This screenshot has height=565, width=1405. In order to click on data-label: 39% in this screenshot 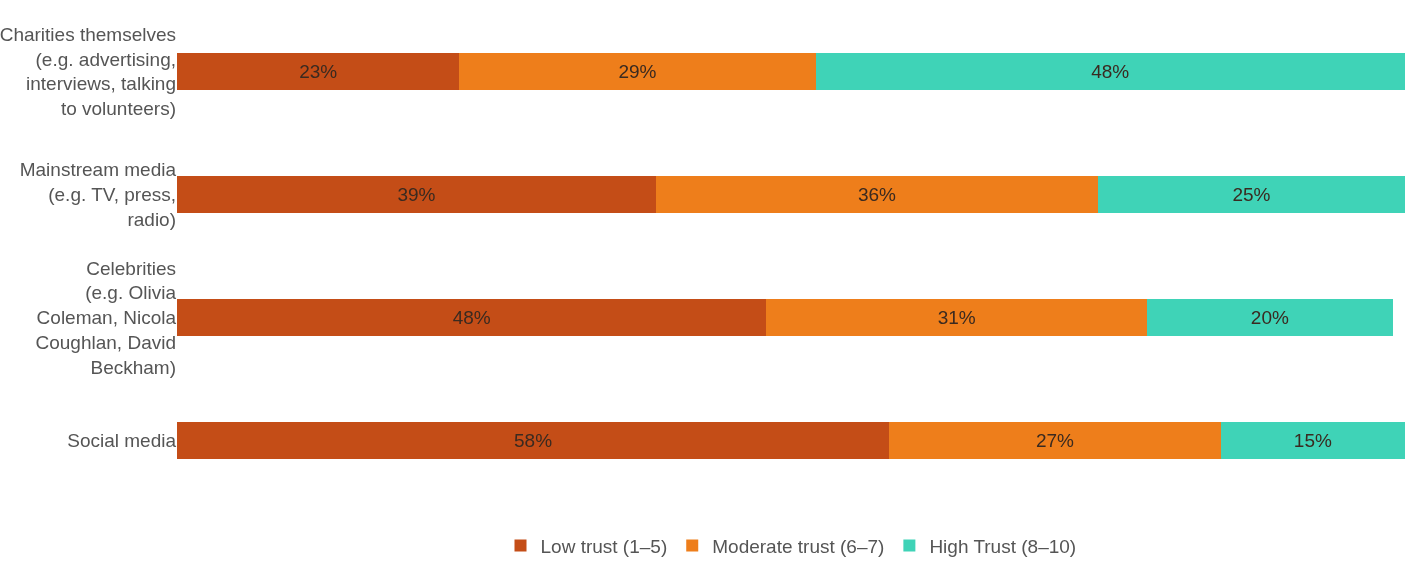, I will do `click(416, 194)`.